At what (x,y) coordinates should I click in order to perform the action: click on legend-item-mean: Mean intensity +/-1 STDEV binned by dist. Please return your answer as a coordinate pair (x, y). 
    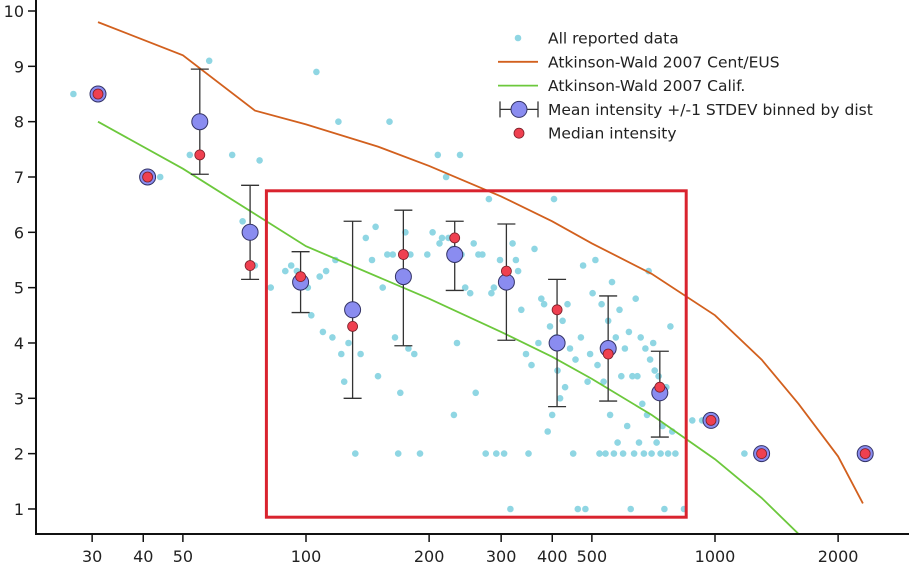
    Looking at the image, I should click on (686, 109).